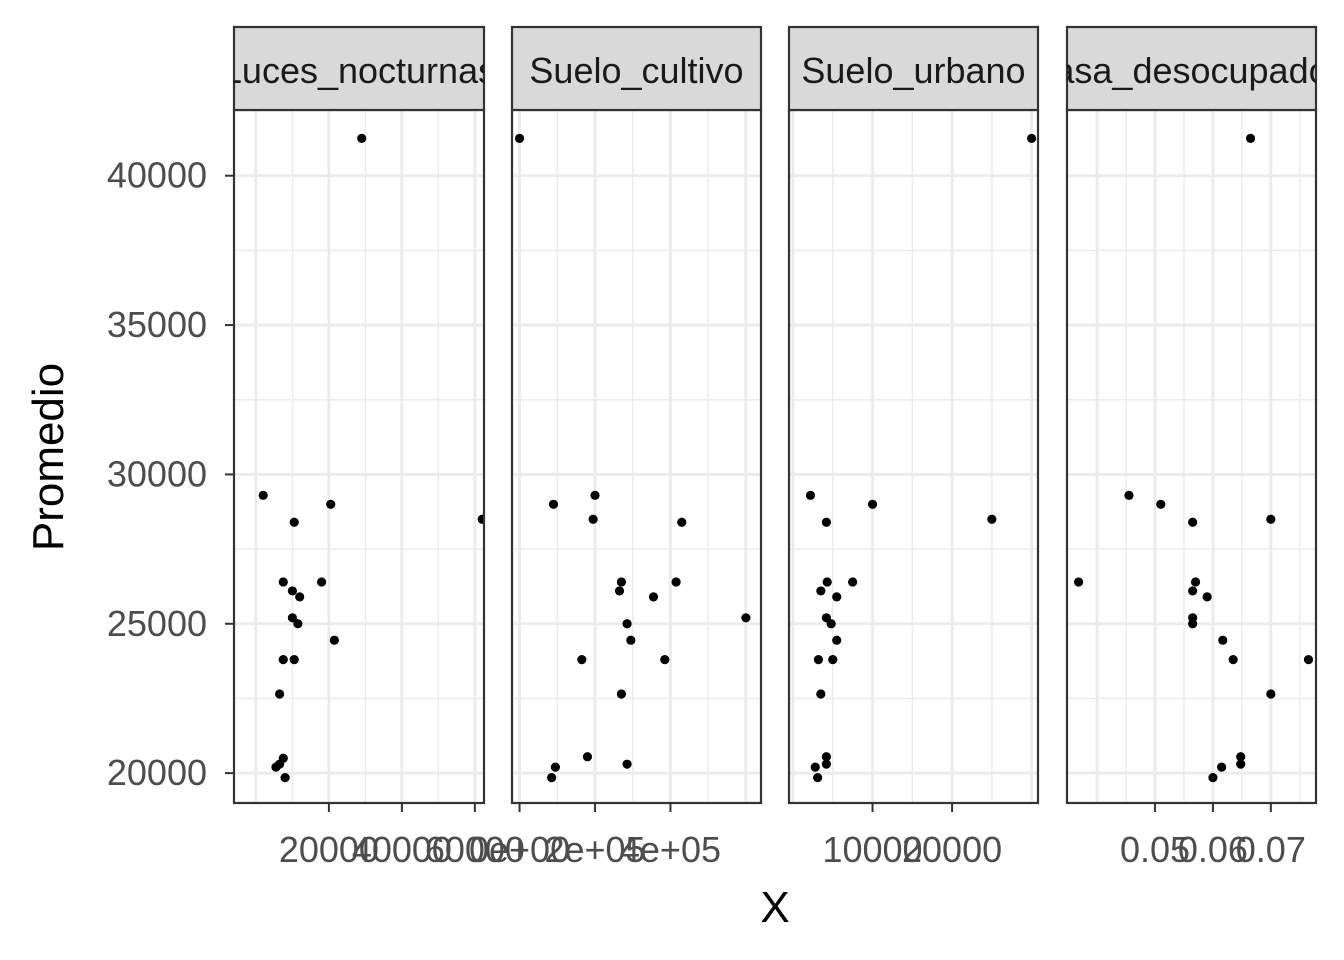 The image size is (1344, 960). Describe the element at coordinates (157, 623) in the screenshot. I see `y-tick-label: 25000` at that location.